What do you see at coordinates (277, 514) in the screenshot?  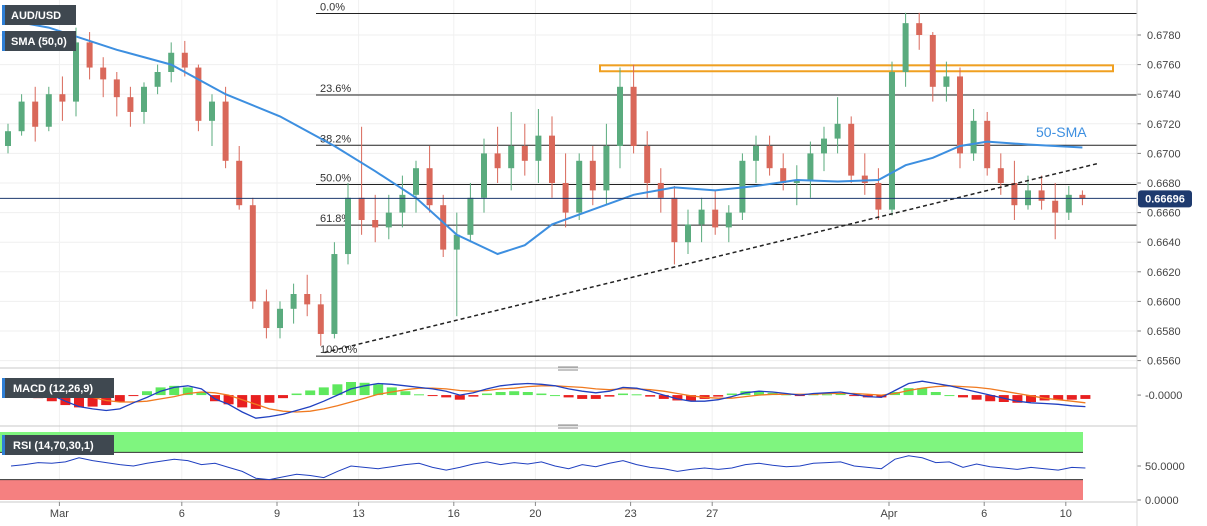 I see `x-tick-label-2: 9` at bounding box center [277, 514].